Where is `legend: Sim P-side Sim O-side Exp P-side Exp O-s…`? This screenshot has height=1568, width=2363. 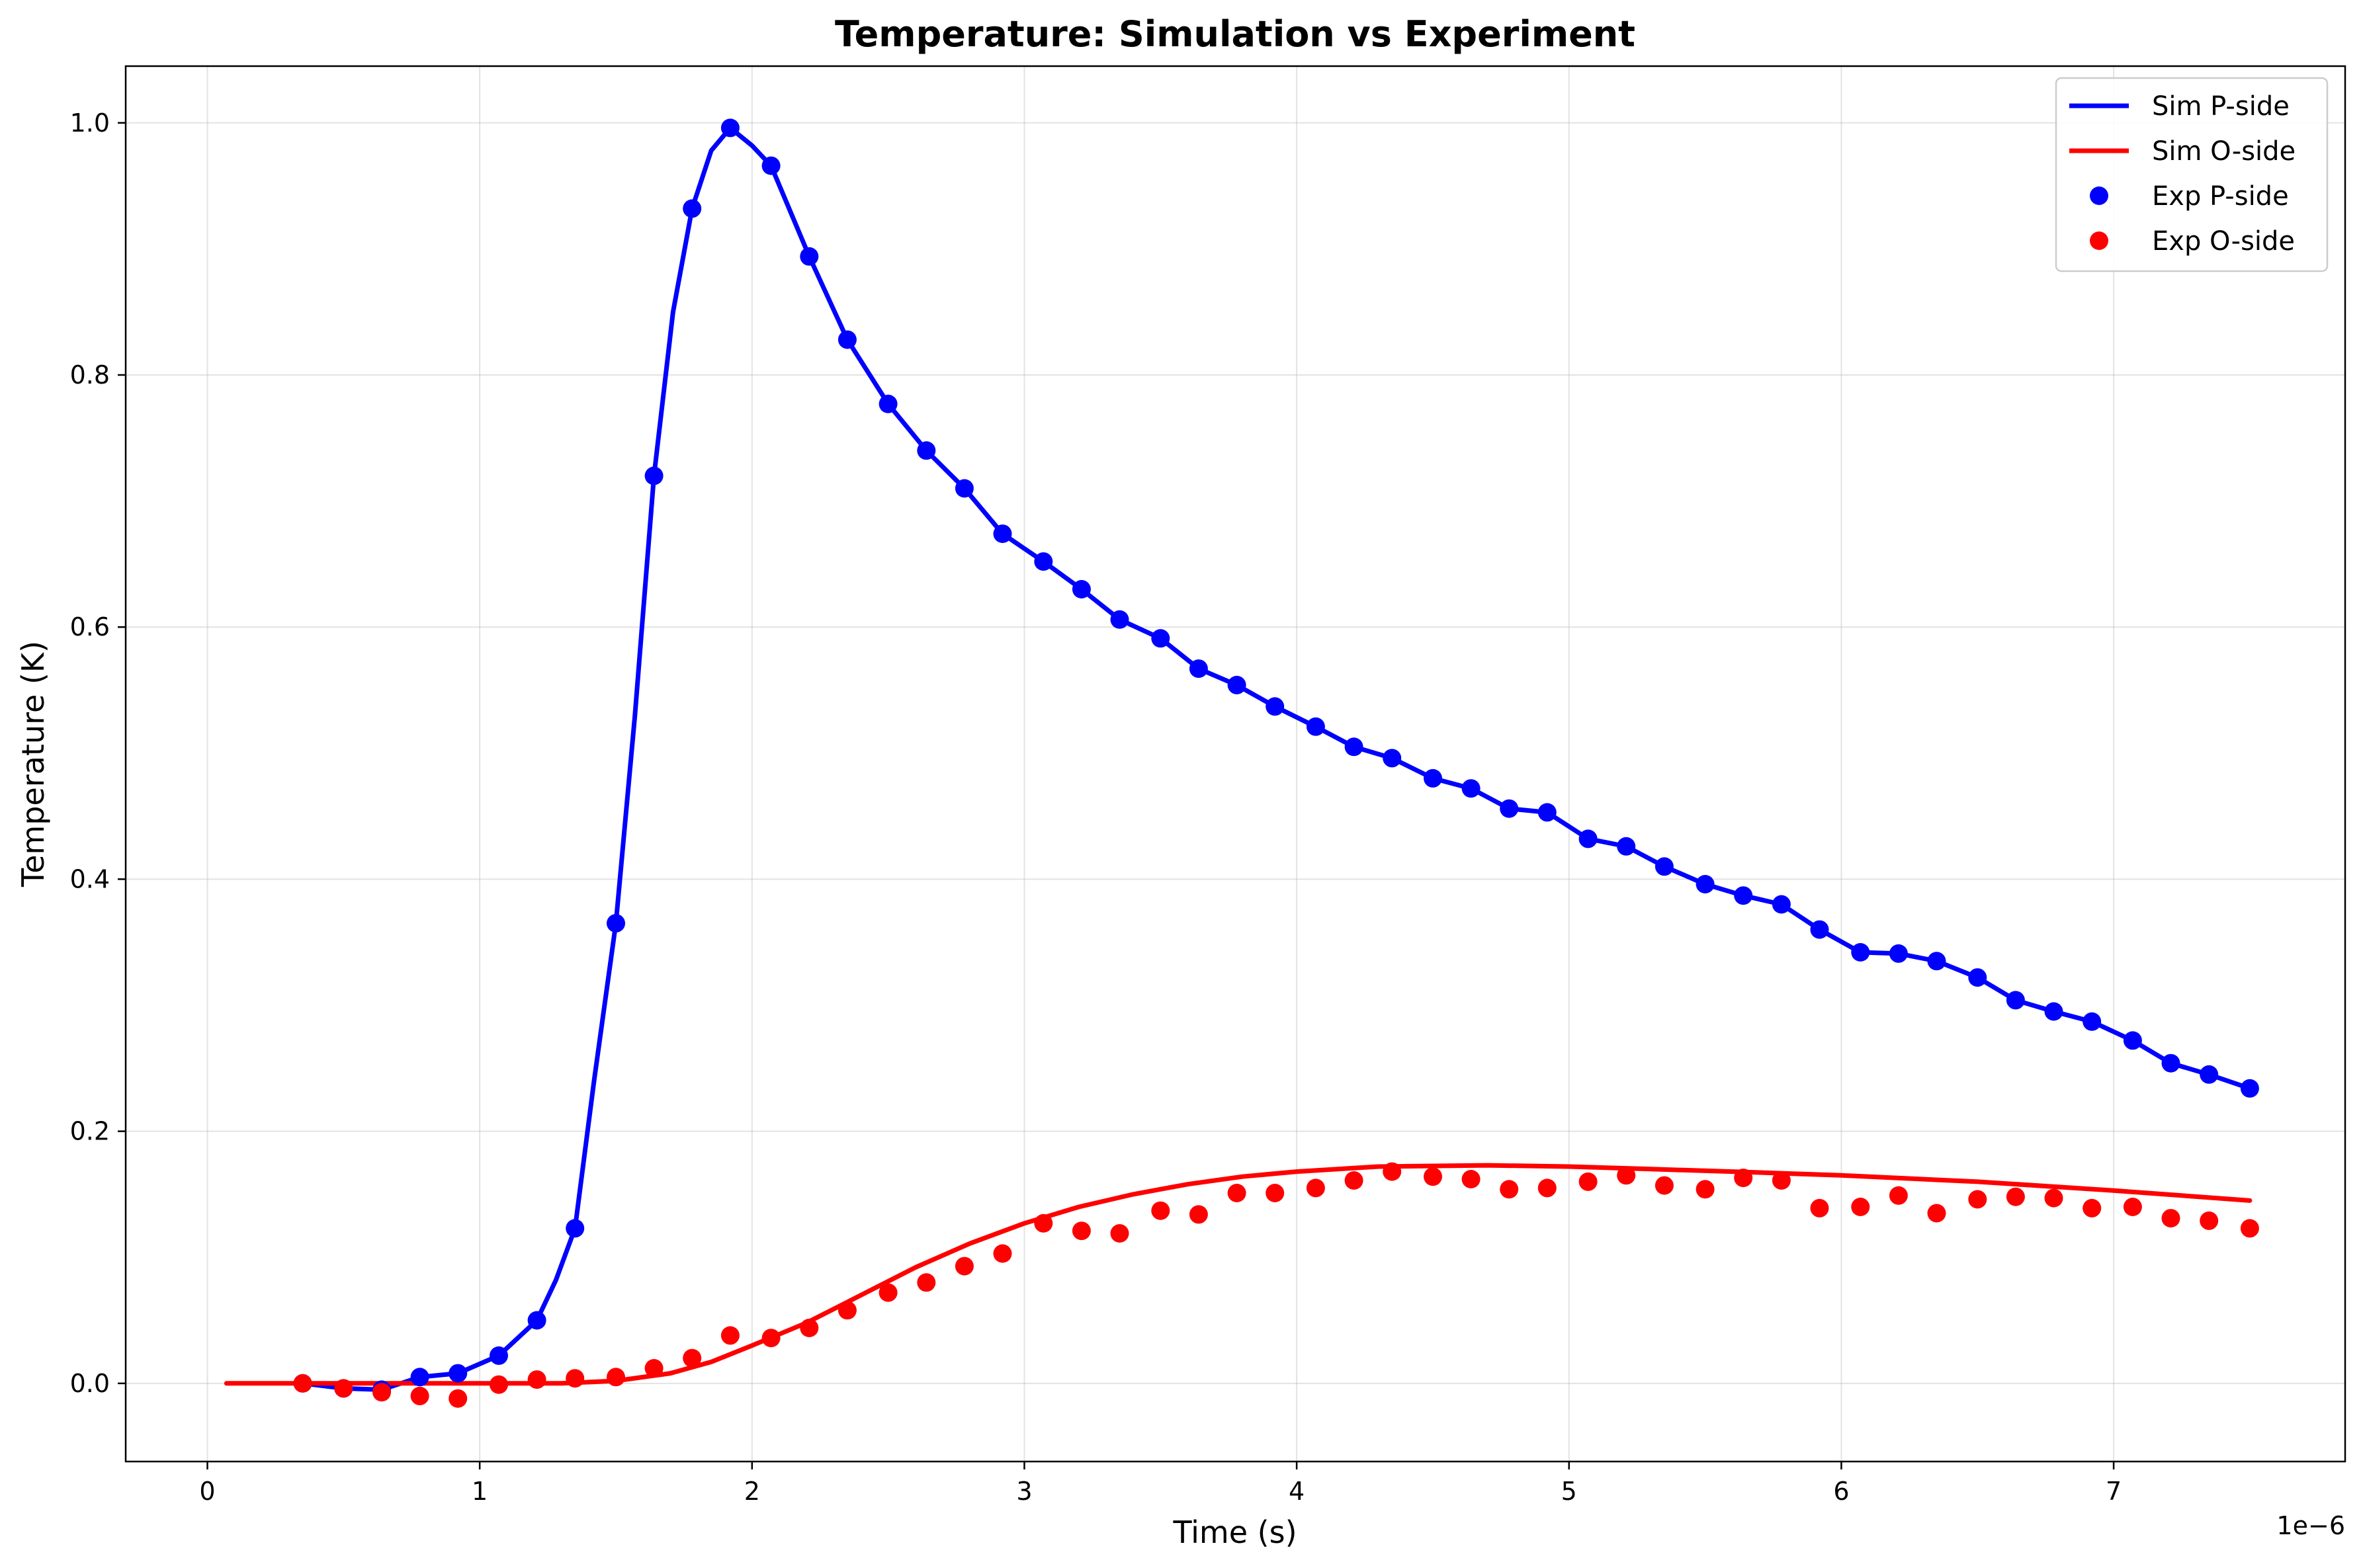 legend: Sim P-side Sim O-side Exp P-side Exp O-s… is located at coordinates (2192, 174).